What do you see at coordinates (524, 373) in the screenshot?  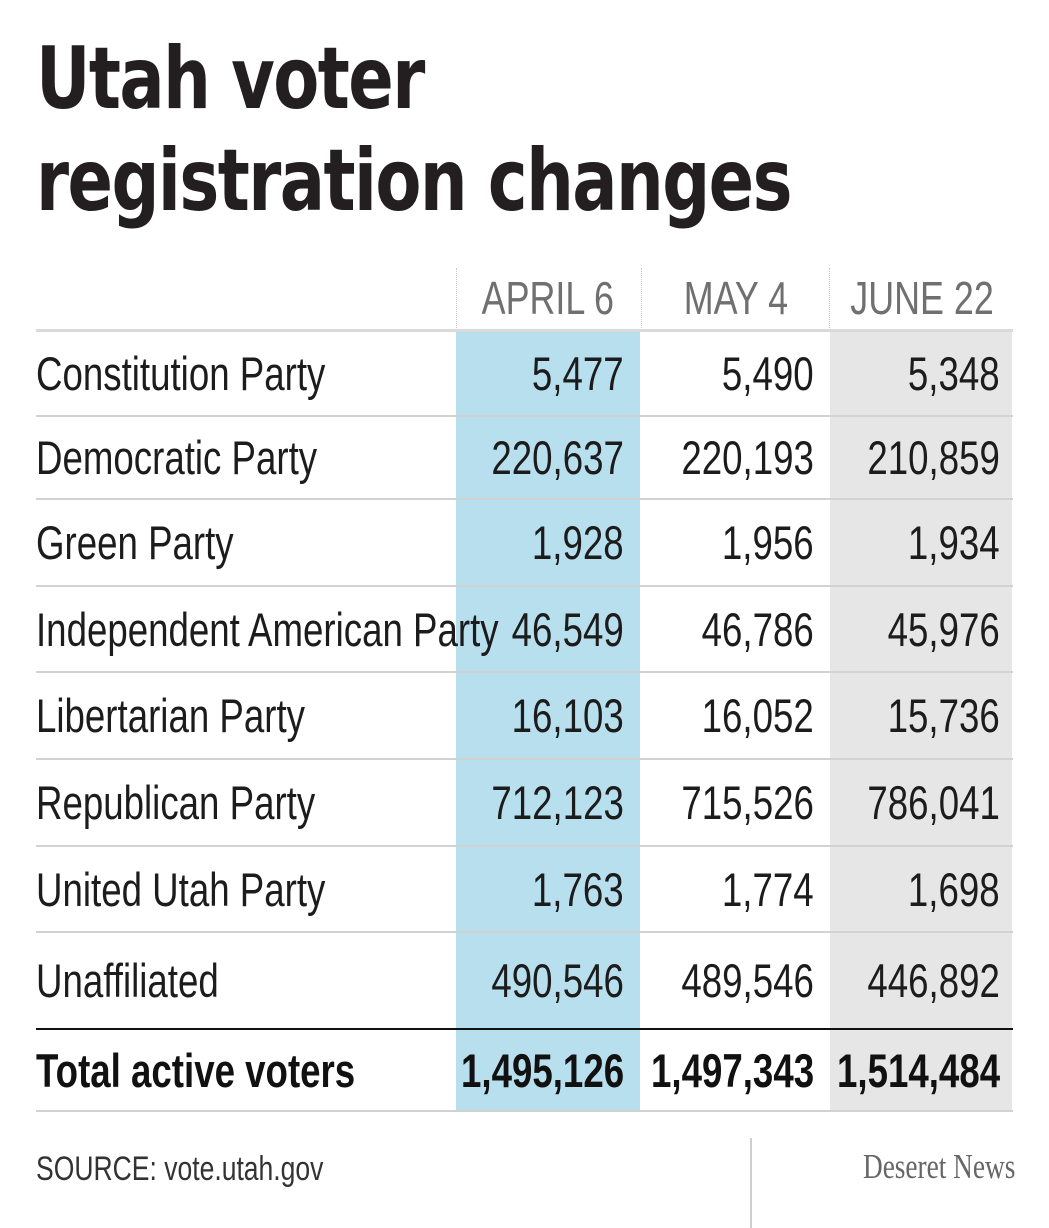 I see `table-row: Constitution Party 5,477 5,490 5,348` at bounding box center [524, 373].